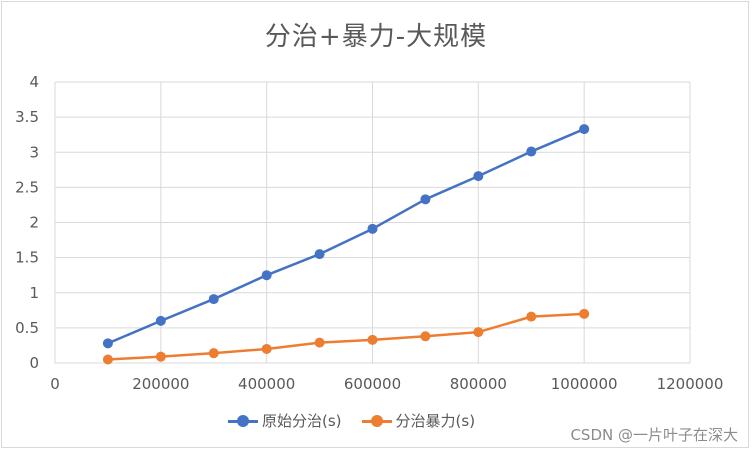 Image resolution: width=752 pixels, height=451 pixels. Describe the element at coordinates (27, 328) in the screenshot. I see `y-tick-label: 0.5` at that location.